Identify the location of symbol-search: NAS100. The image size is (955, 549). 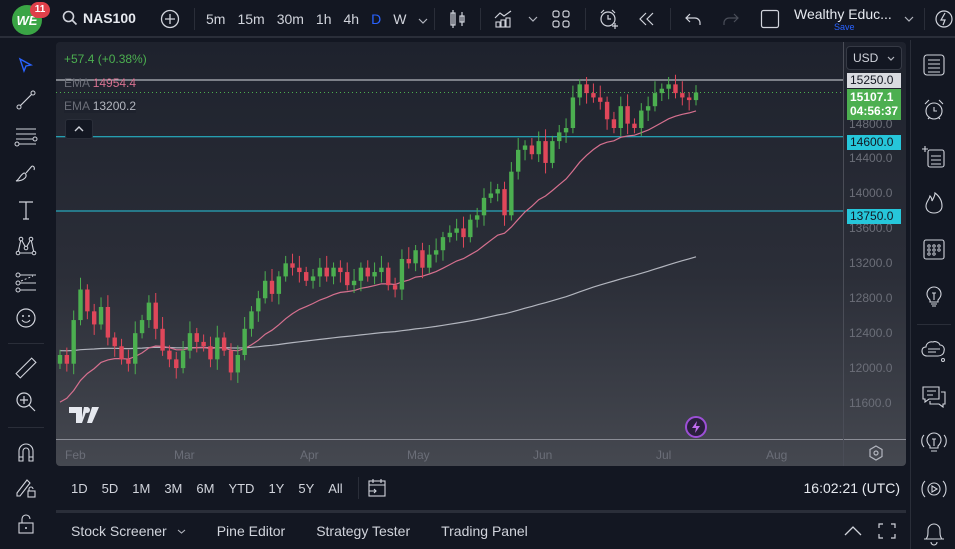
(99, 18).